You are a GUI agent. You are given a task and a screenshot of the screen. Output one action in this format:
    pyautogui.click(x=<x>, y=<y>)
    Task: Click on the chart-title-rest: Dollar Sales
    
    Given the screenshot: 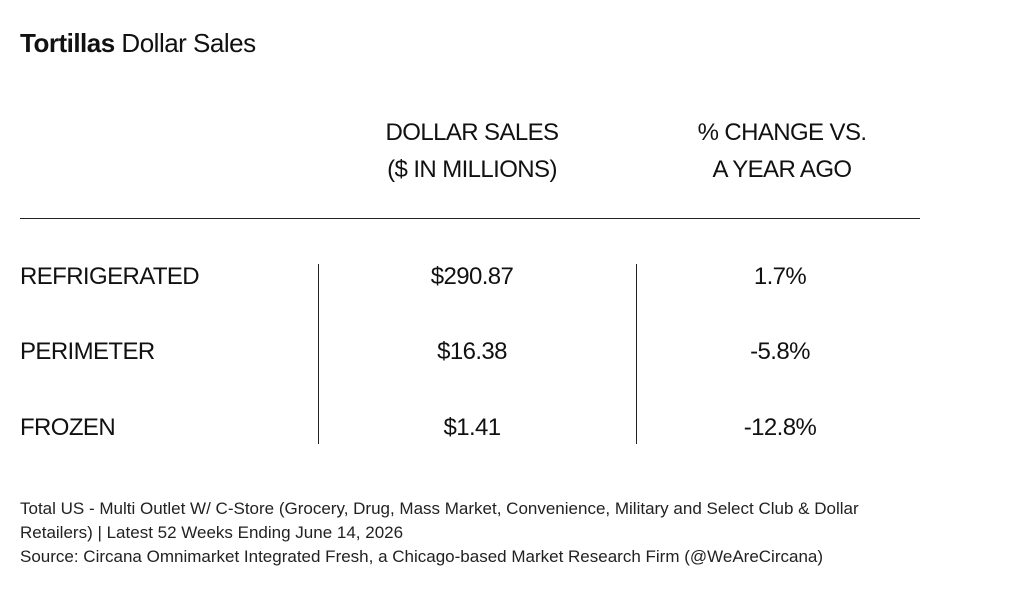 What is the action you would take?
    pyautogui.click(x=185, y=43)
    